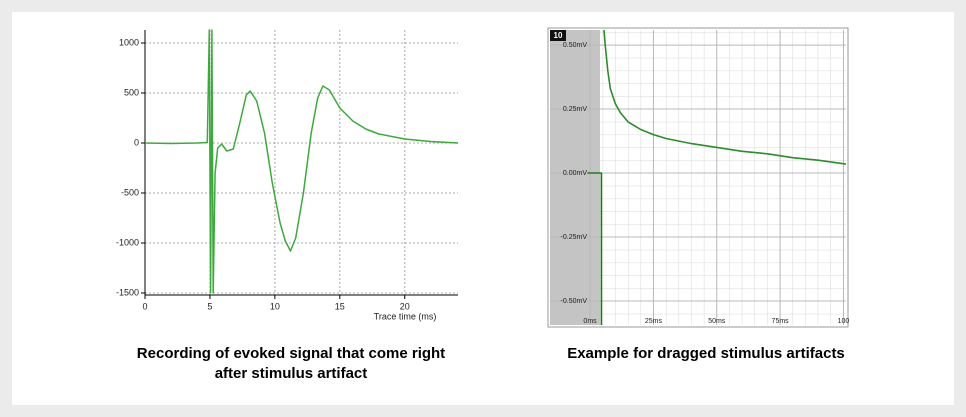 The image size is (966, 417). What do you see at coordinates (127, 292) in the screenshot?
I see `y-tick-label: -1500` at bounding box center [127, 292].